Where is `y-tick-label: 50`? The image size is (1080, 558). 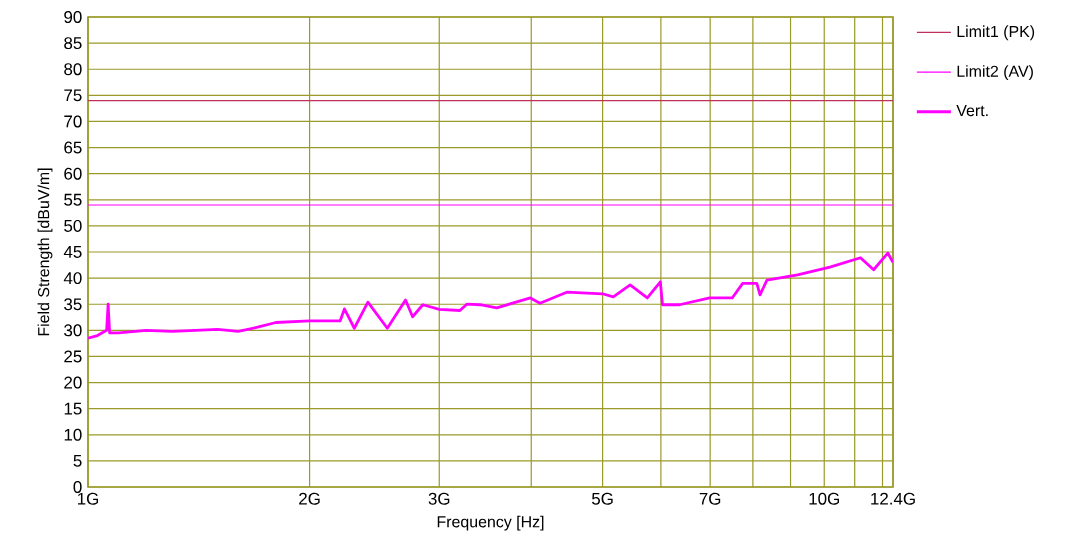 y-tick-label: 50 is located at coordinates (73, 225).